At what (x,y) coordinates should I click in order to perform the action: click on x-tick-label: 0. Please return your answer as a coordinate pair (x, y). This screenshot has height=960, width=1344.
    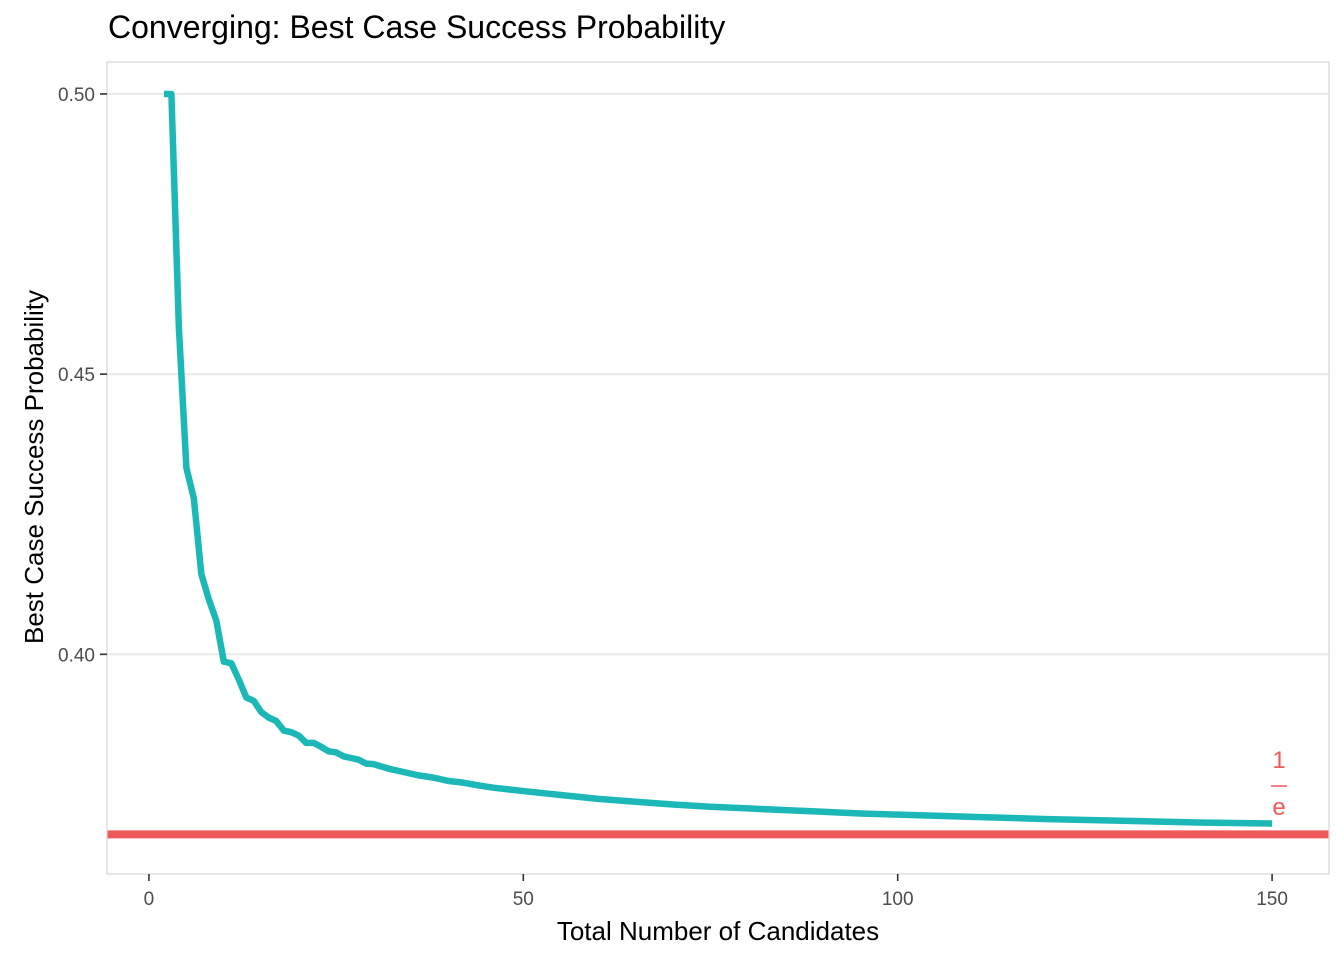
    Looking at the image, I should click on (149, 899).